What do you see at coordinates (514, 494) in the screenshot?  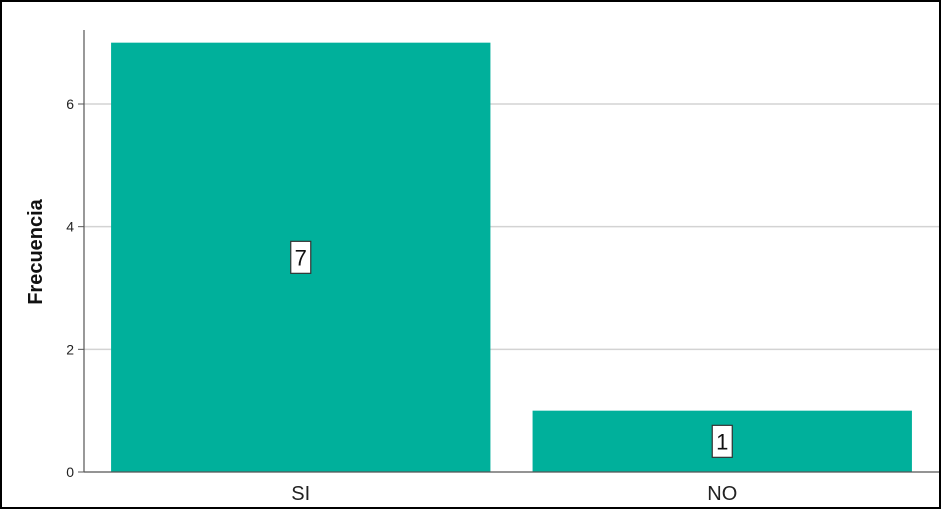 I see `x-ticks: SI NO` at bounding box center [514, 494].